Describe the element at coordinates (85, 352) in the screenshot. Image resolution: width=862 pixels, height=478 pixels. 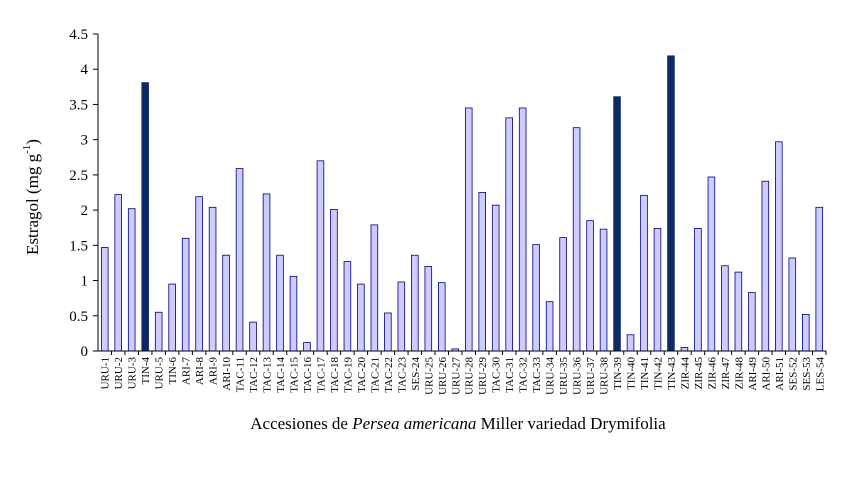
I see `y-tick-label: 0` at that location.